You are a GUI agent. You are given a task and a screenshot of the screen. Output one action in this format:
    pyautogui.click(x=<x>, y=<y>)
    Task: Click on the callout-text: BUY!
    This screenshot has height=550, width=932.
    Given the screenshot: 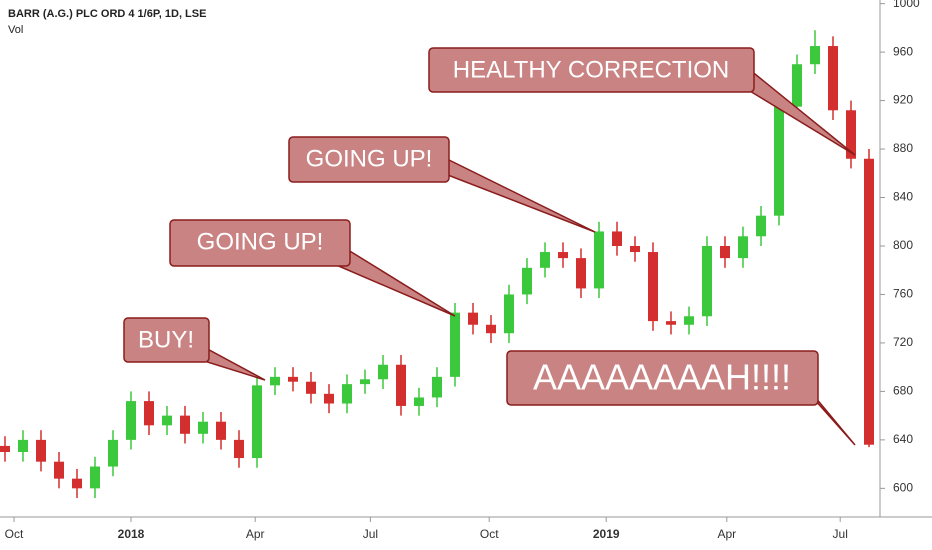 What is the action you would take?
    pyautogui.click(x=166, y=339)
    